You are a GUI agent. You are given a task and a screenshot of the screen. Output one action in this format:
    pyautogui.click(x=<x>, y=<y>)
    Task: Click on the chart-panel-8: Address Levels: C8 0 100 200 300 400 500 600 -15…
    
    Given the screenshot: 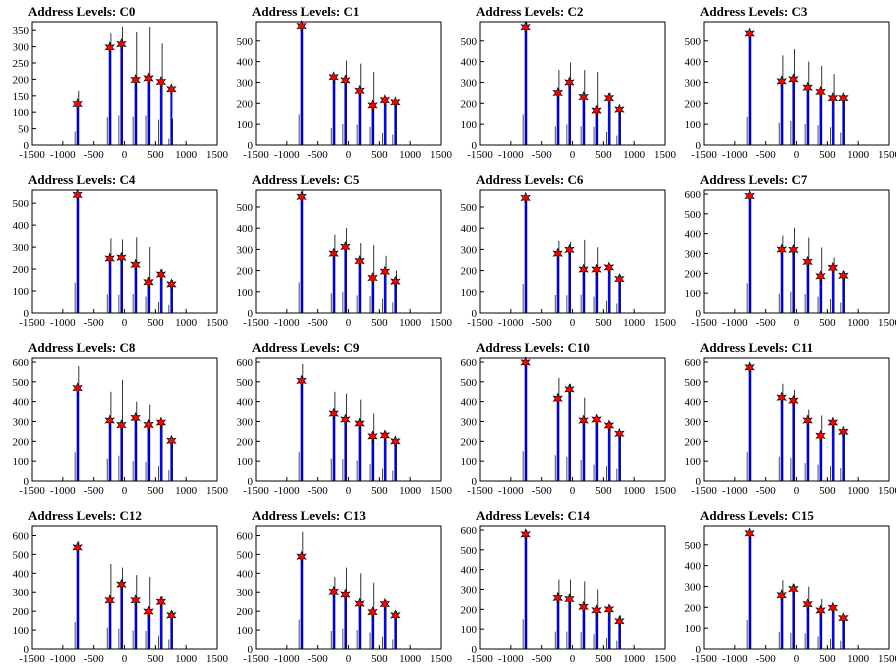 What is the action you would take?
    pyautogui.click(x=114, y=420)
    